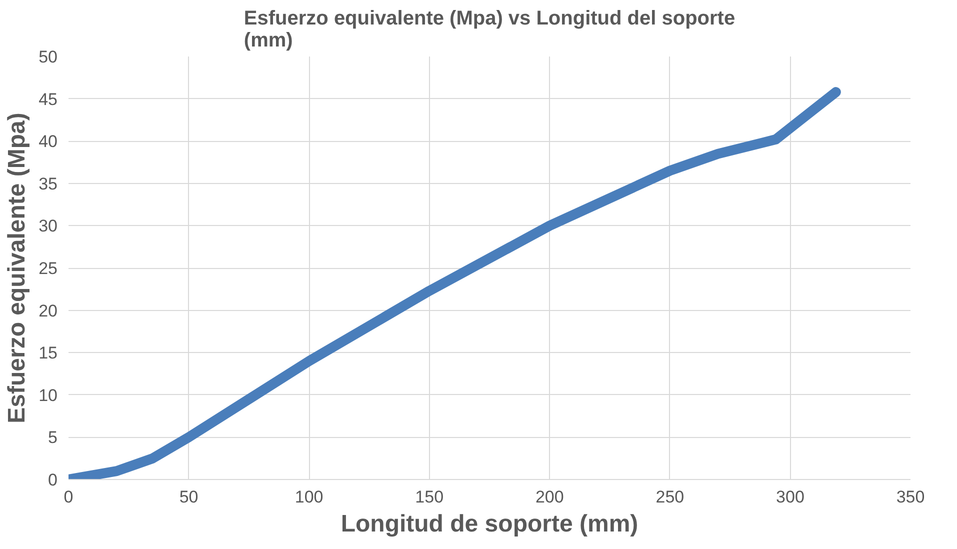 This screenshot has height=549, width=957. What do you see at coordinates (53, 438) in the screenshot?
I see `y-tick-label: 5` at bounding box center [53, 438].